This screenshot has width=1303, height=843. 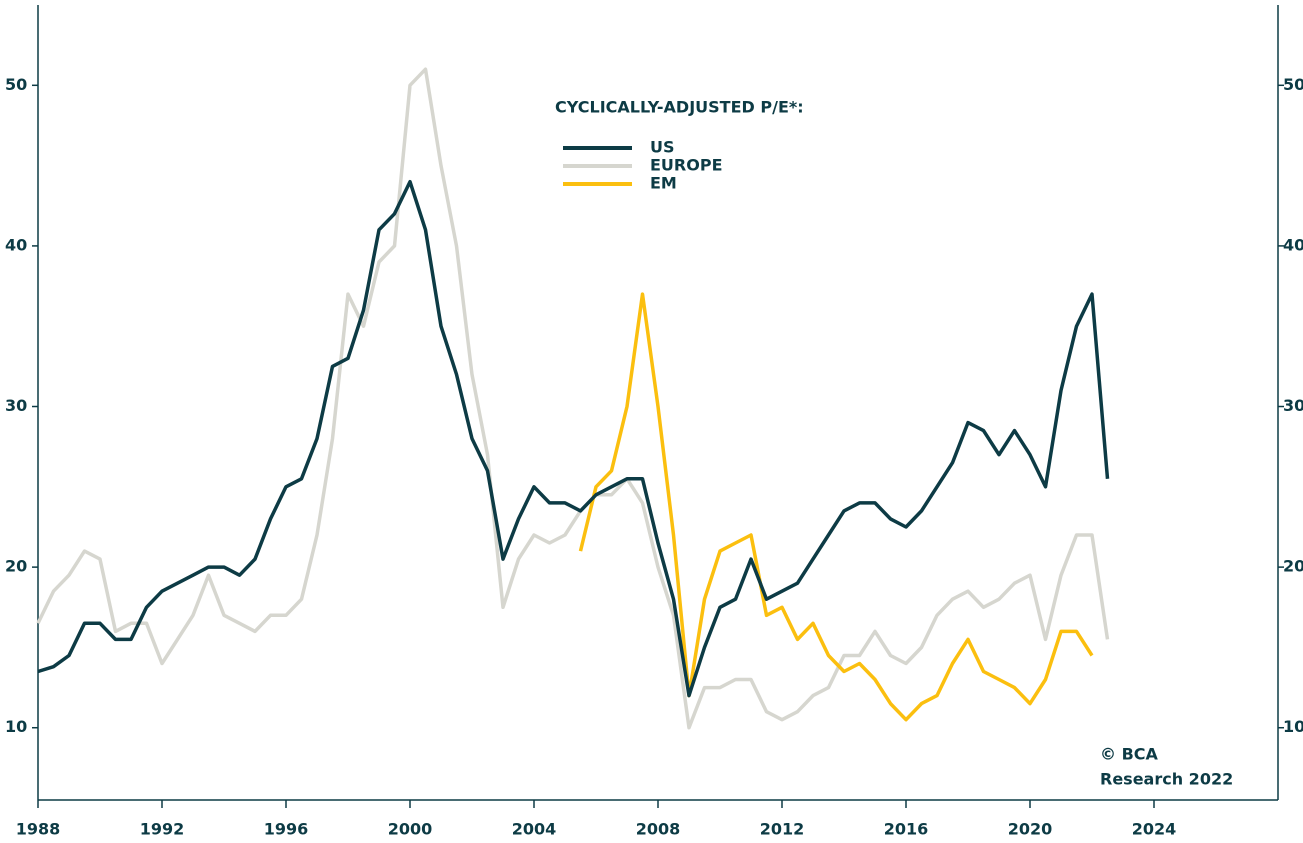 What do you see at coordinates (1166, 779) in the screenshot?
I see `annotation: Research 2022` at bounding box center [1166, 779].